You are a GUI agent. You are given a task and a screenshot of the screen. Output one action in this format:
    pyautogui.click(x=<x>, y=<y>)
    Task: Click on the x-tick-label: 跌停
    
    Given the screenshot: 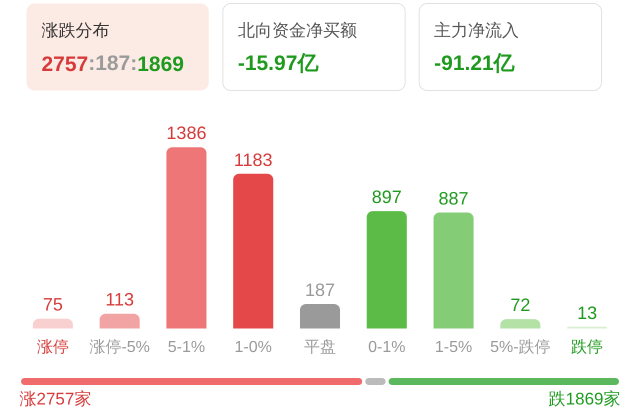 What is the action you would take?
    pyautogui.click(x=587, y=347)
    